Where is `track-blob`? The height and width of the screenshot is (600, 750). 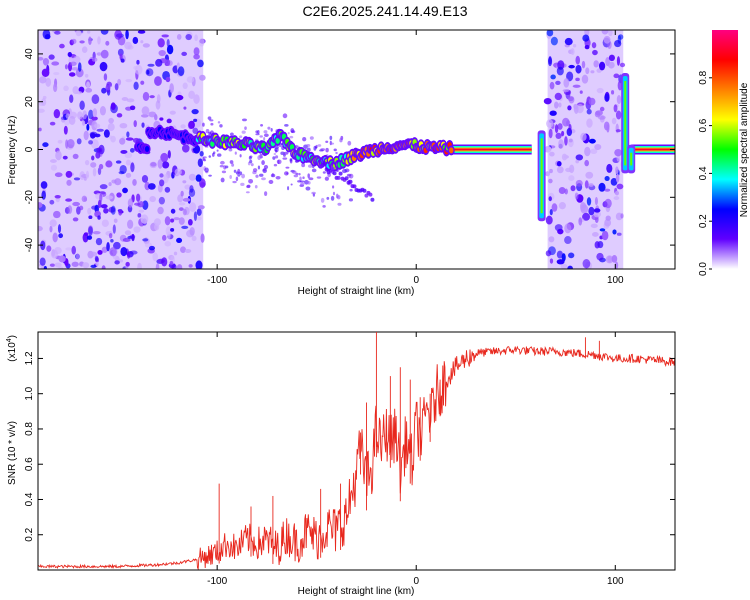 track-blob is located at coordinates (277, 140).